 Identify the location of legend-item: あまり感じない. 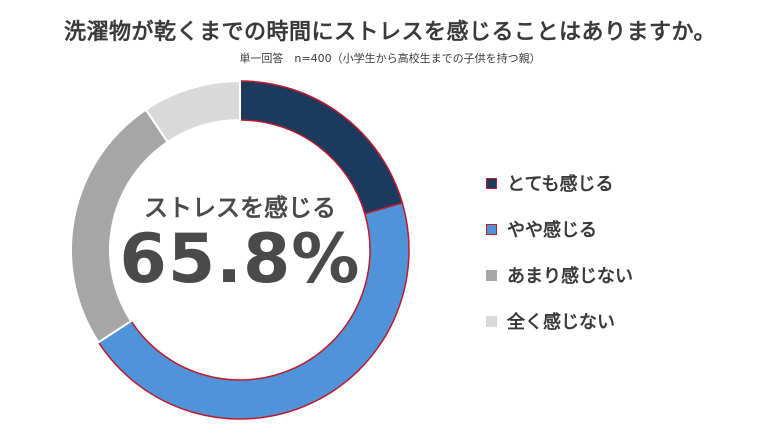
(559, 275).